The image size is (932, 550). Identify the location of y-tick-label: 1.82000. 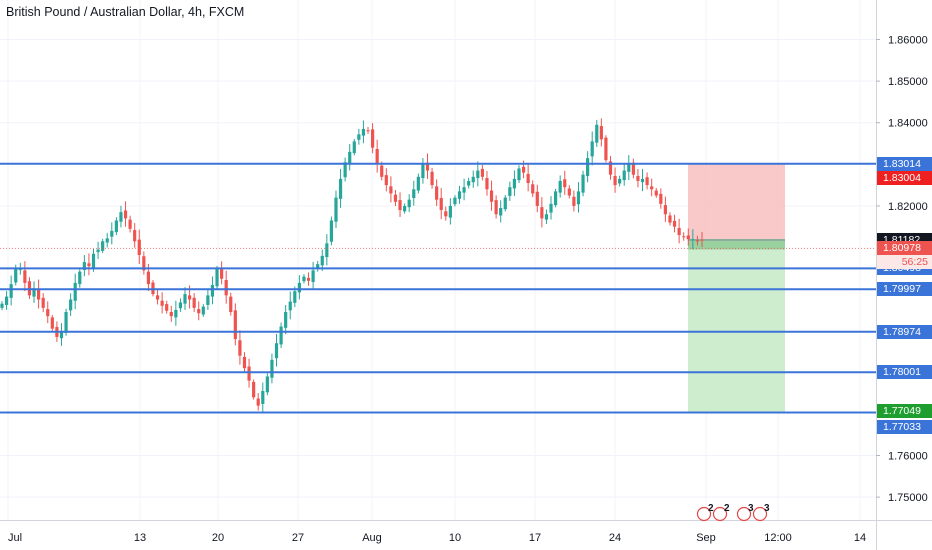
(908, 207).